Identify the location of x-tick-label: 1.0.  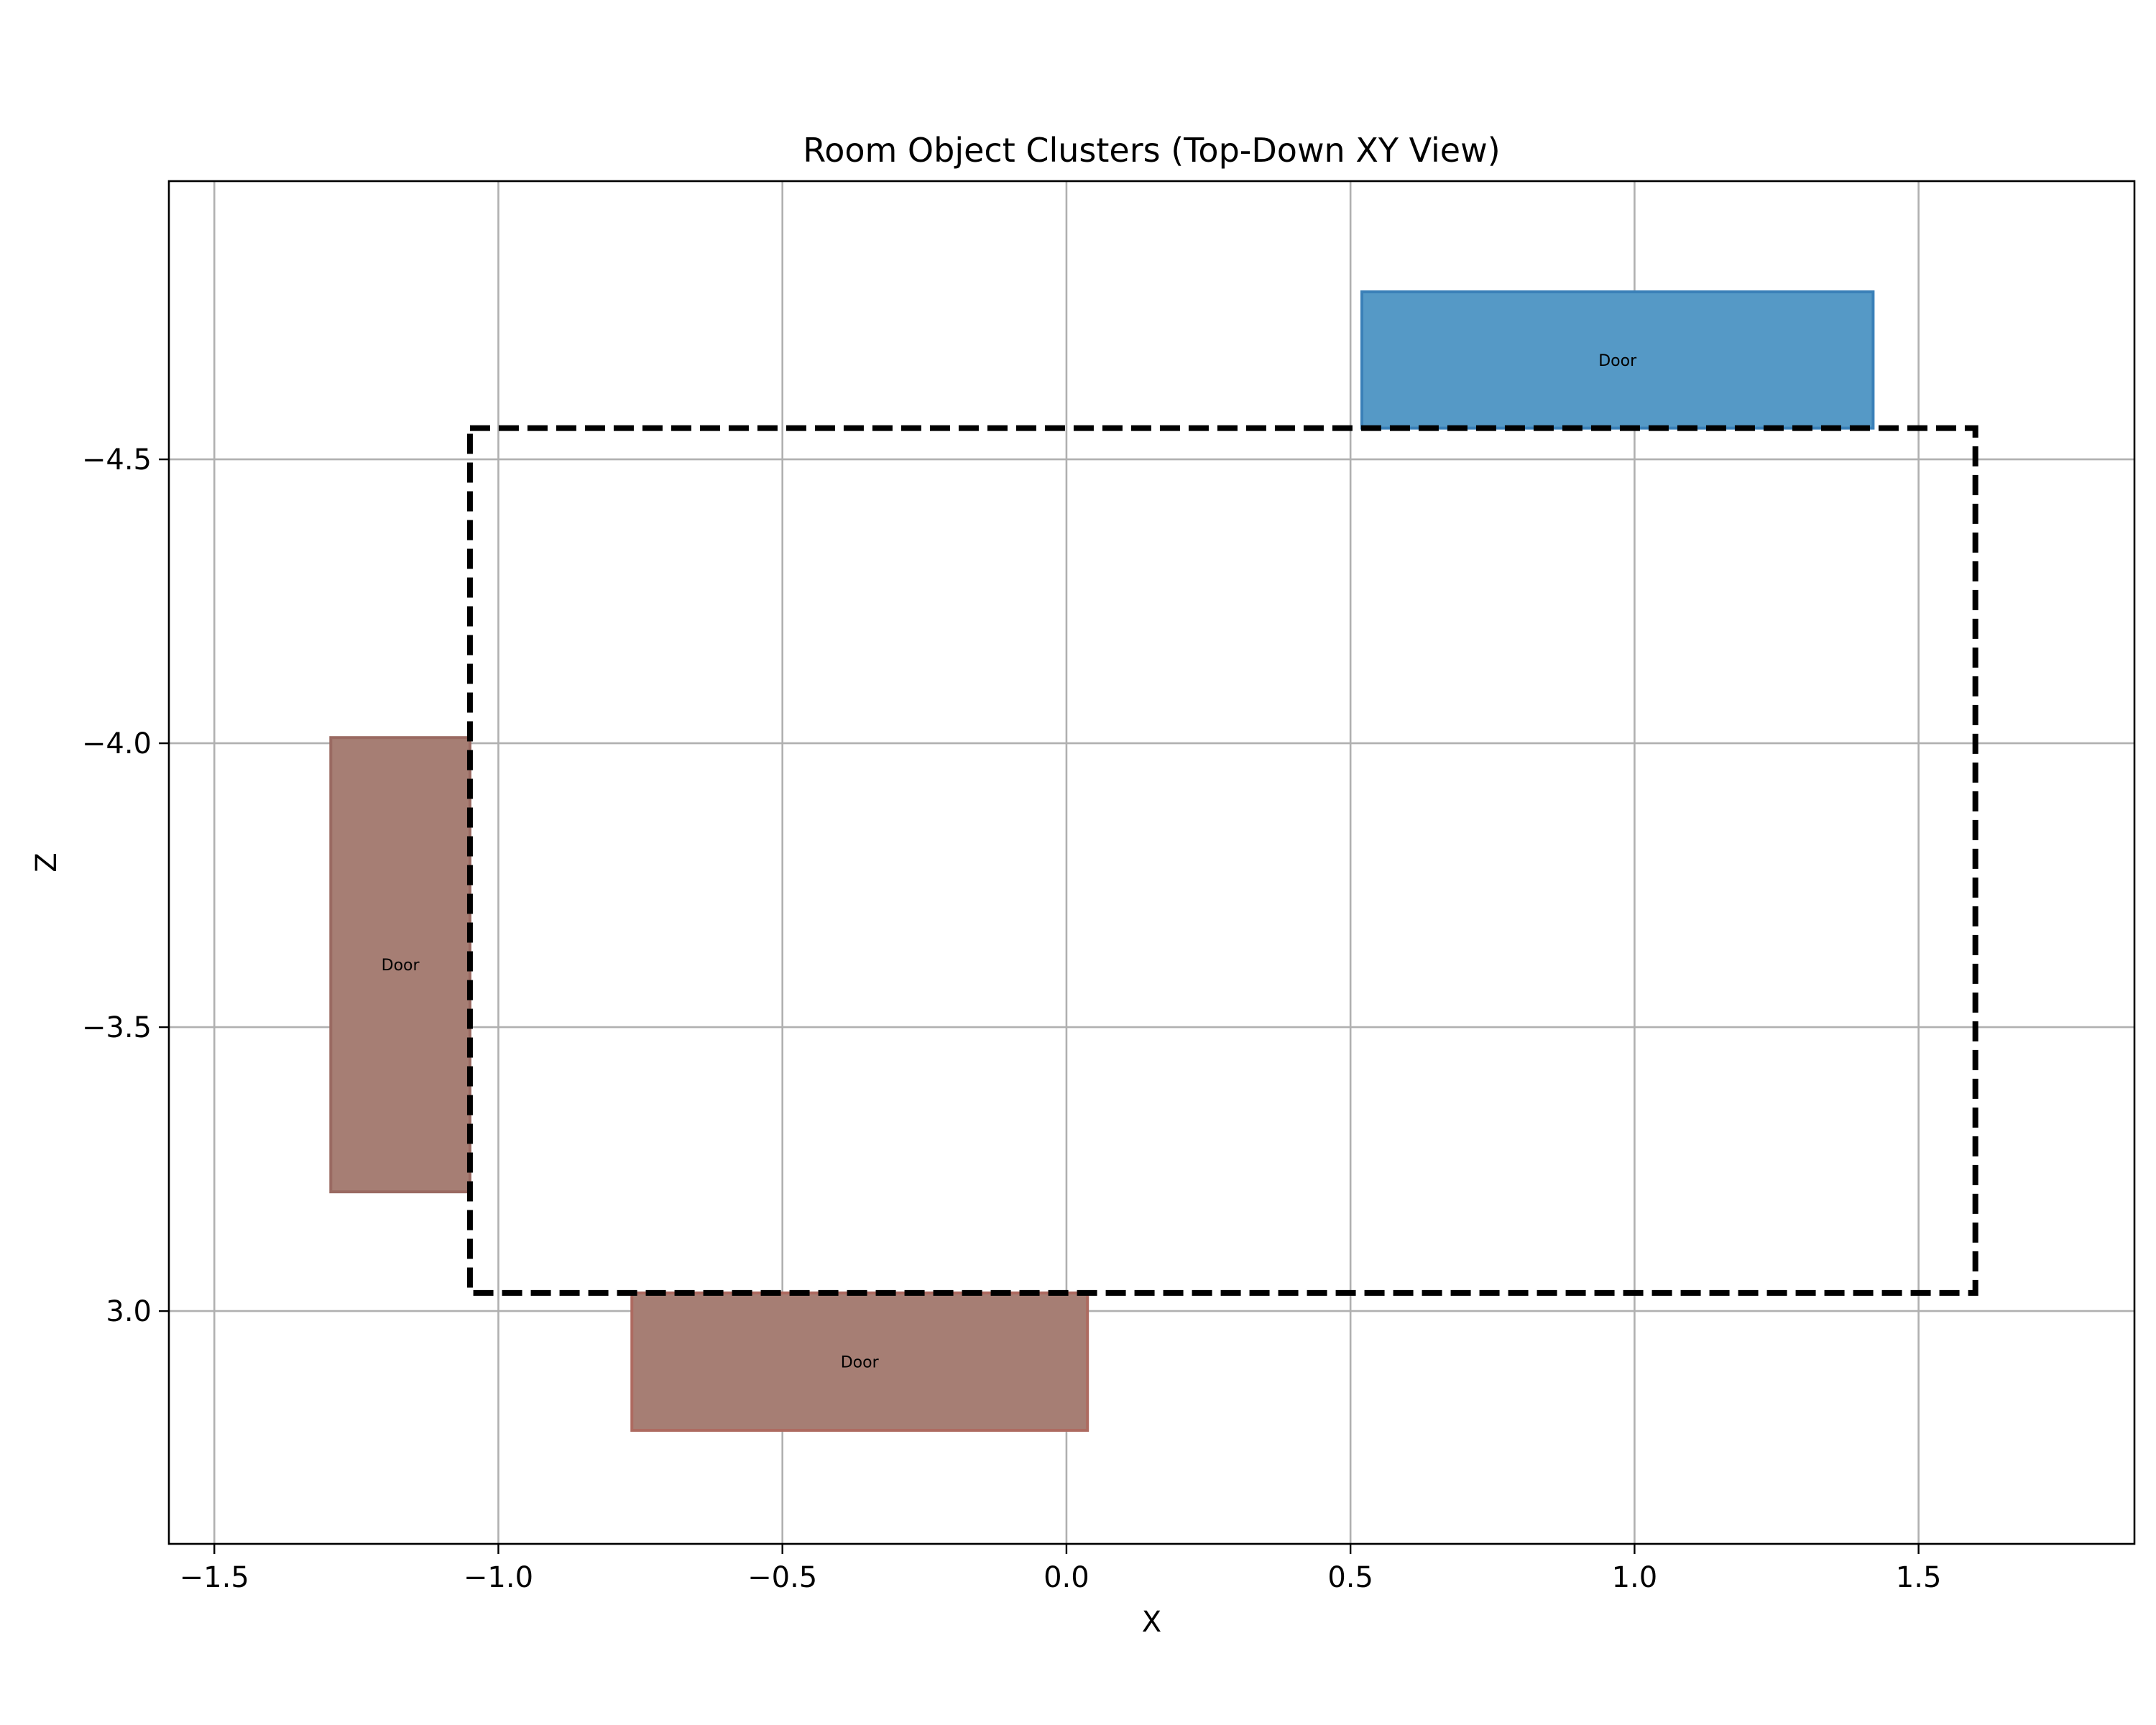
(1635, 1577).